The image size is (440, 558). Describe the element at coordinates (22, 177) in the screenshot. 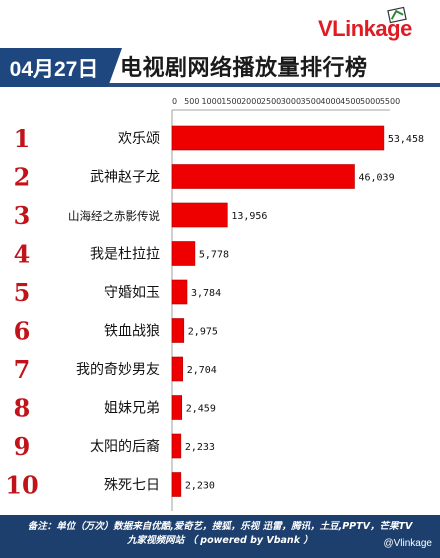

I see `rank-number: 2` at that location.